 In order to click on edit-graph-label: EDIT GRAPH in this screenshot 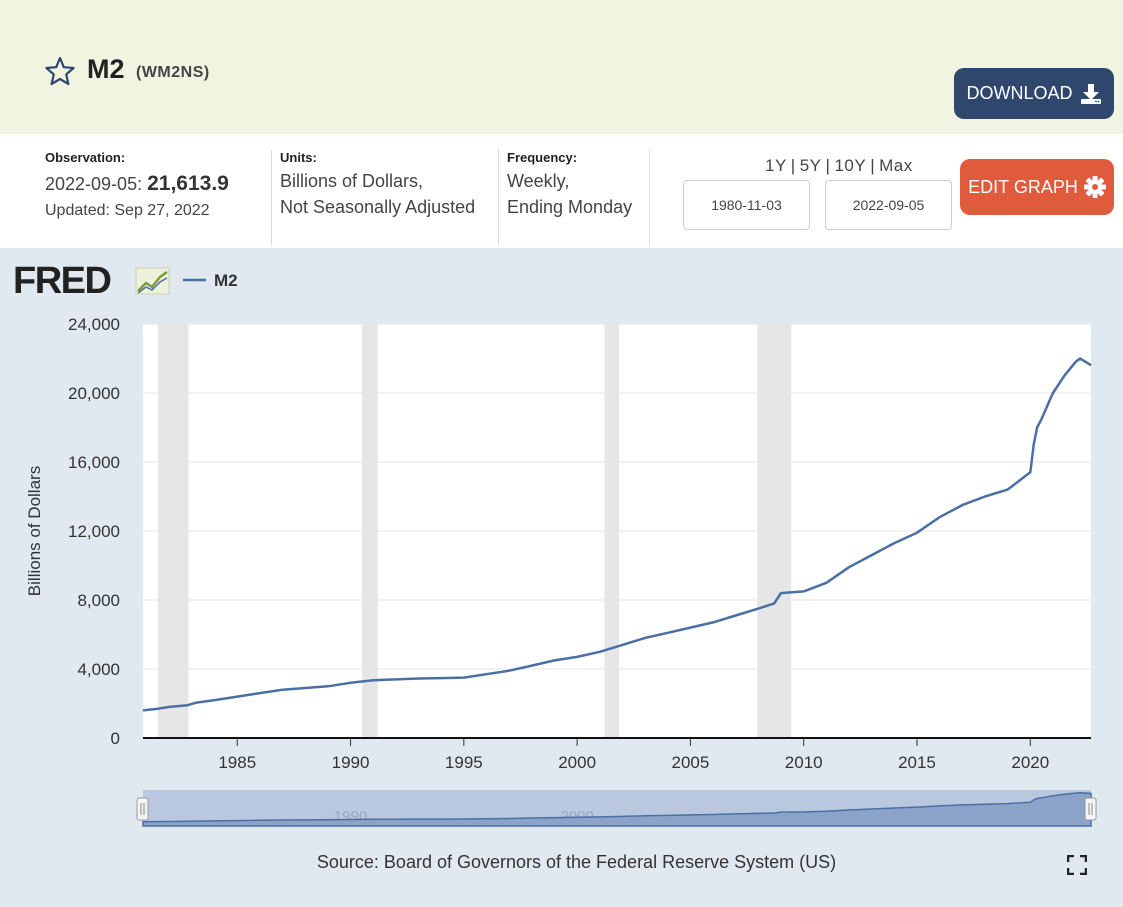, I will do `click(1023, 186)`.